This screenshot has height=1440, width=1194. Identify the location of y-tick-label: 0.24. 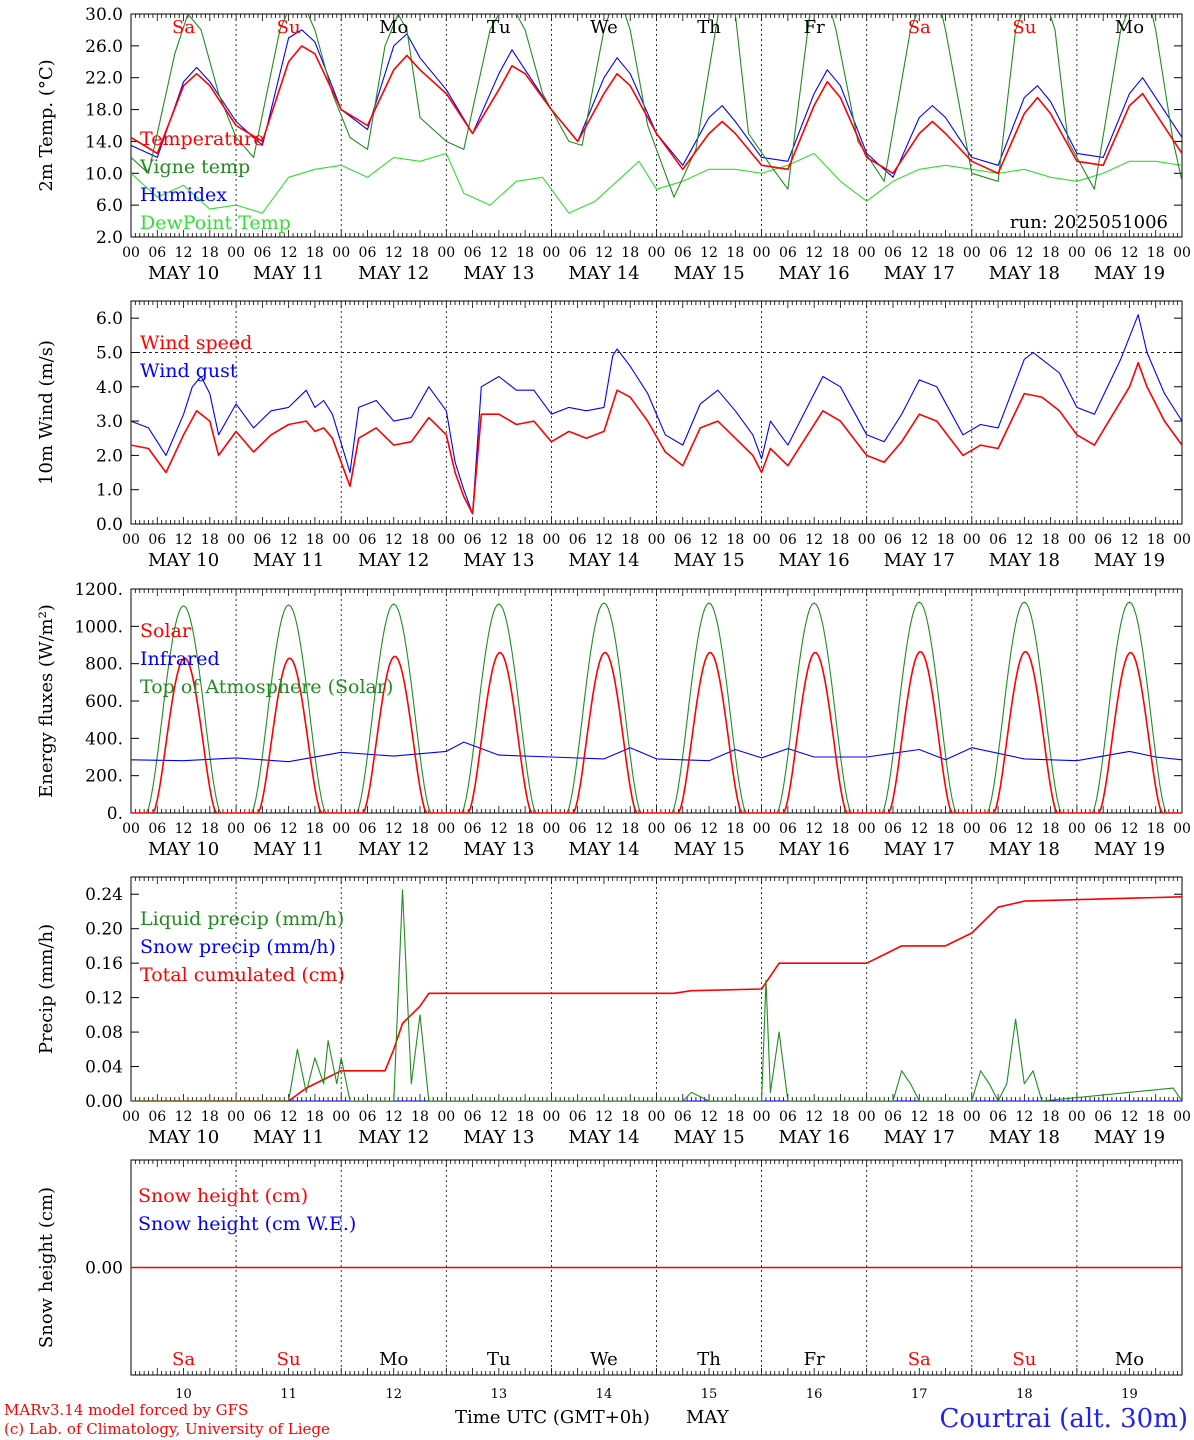
(104, 895).